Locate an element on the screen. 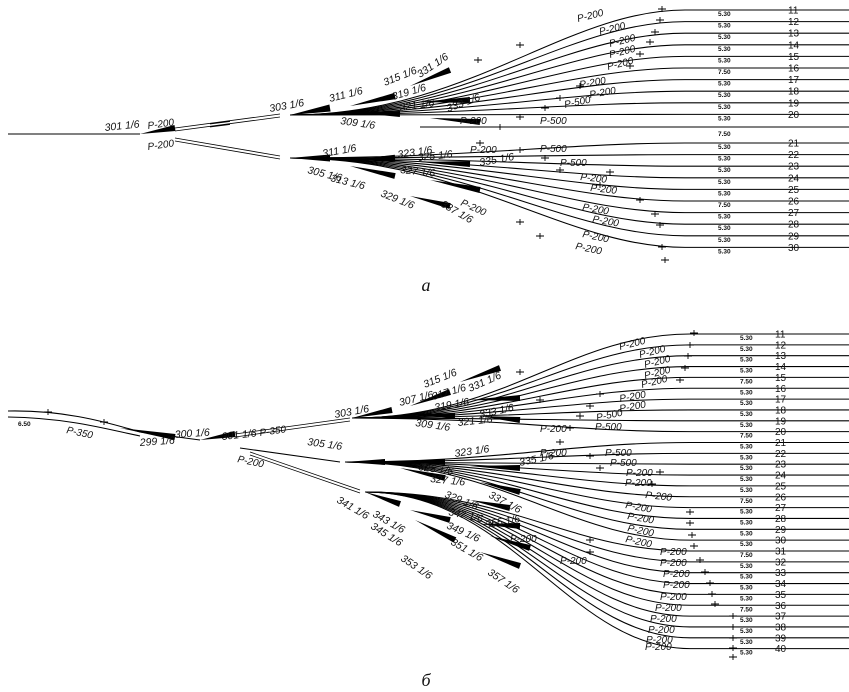  b-track-number-28: 28 is located at coordinates (781, 519).